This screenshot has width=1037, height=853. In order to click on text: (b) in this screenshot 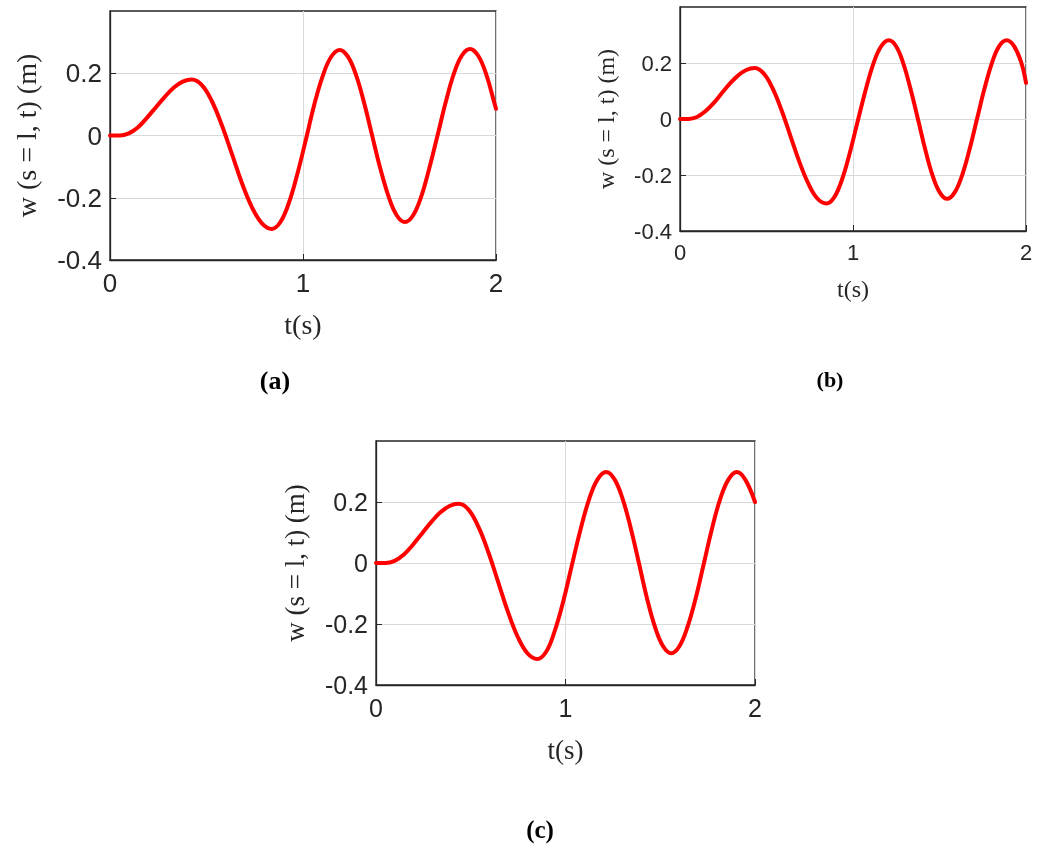, I will do `click(830, 379)`.